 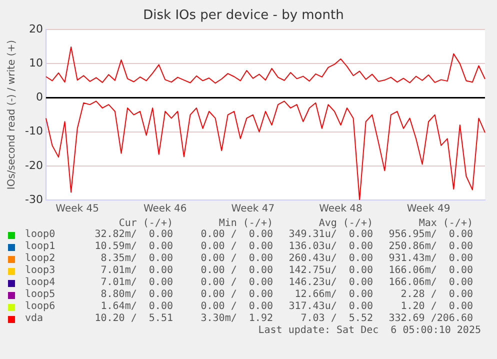 What do you see at coordinates (345, 223) in the screenshot?
I see `text: Avg (-/+)` at bounding box center [345, 223].